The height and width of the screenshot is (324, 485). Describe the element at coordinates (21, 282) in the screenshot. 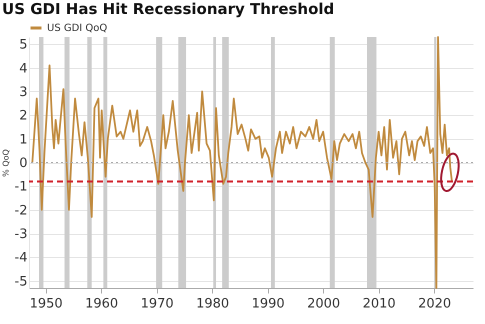

I see `y-tick-label: -5` at that location.